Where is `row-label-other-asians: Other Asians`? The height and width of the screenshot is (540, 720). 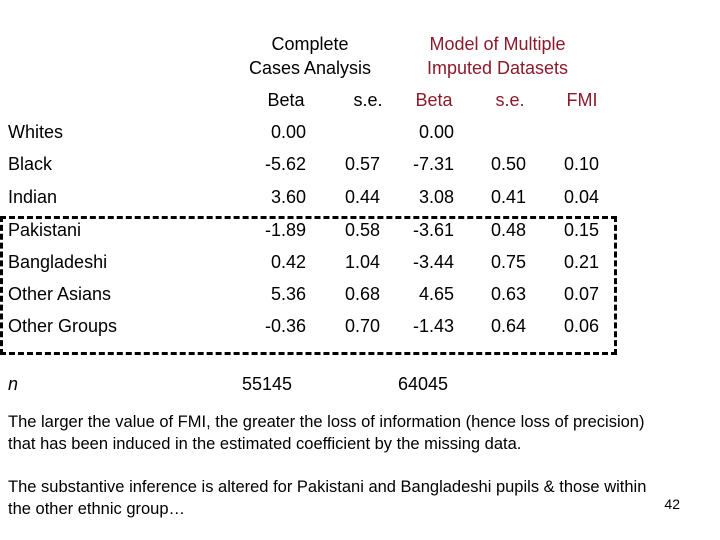
row-label-other-asians: Other Asians is located at coordinates (60, 294).